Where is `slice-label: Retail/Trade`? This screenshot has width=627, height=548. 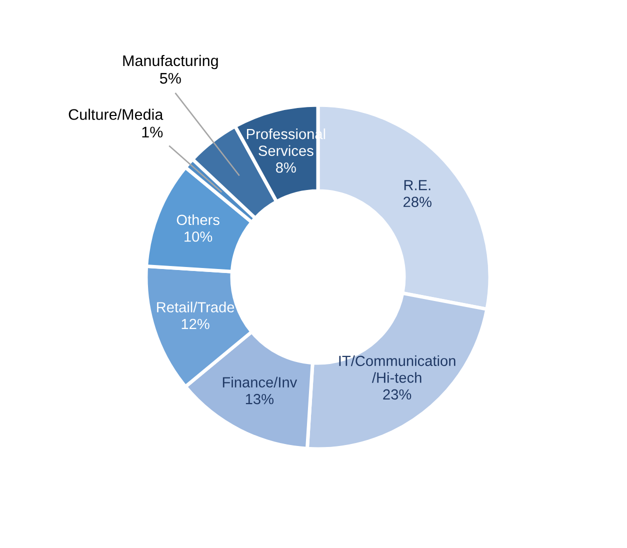
slice-label: Retail/Trade is located at coordinates (195, 307).